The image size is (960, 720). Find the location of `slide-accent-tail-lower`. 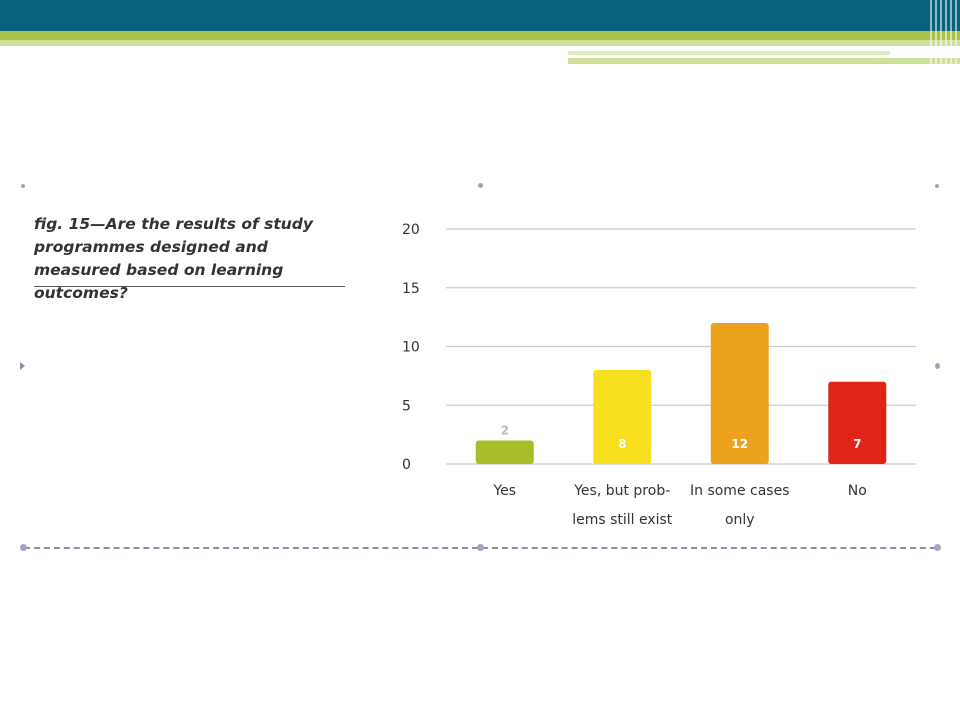

slide-accent-tail-lower is located at coordinates (764, 61).